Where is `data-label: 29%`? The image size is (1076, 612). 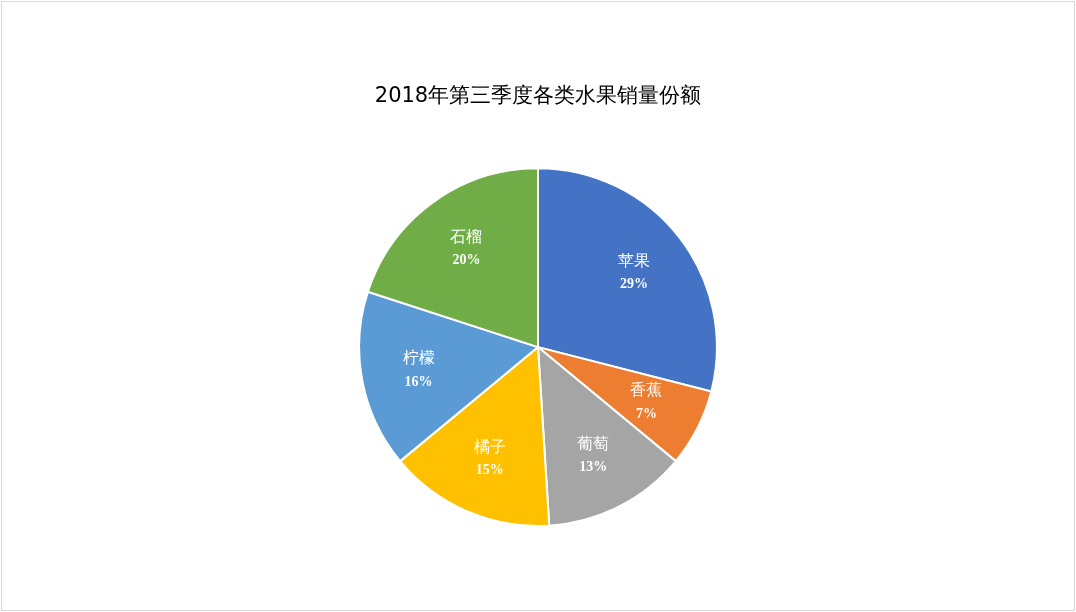 data-label: 29% is located at coordinates (634, 284).